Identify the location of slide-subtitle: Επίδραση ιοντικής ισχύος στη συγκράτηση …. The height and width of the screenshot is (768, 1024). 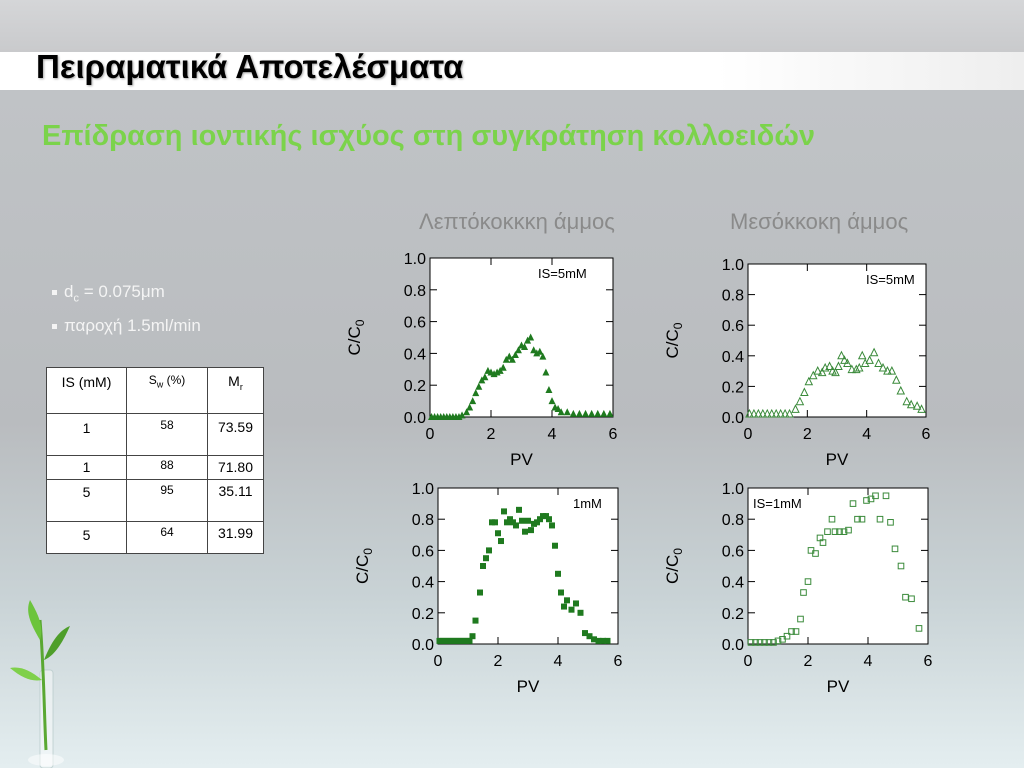
(428, 136).